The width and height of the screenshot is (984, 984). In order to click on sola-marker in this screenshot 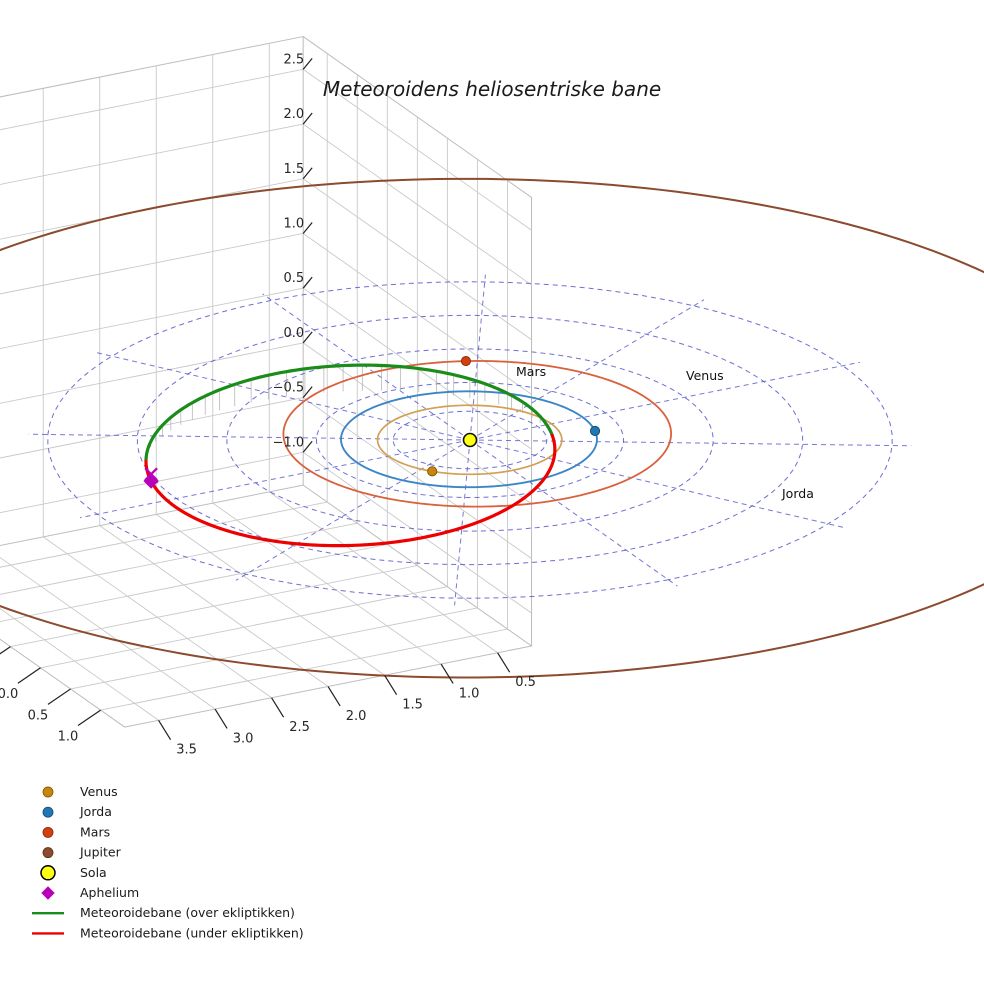, I will do `click(470, 440)`.